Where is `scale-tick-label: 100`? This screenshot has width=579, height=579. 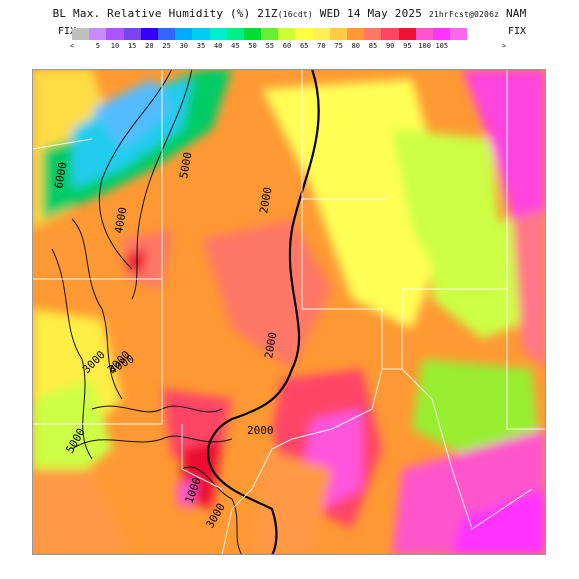
scale-tick-label: 100 is located at coordinates (424, 46).